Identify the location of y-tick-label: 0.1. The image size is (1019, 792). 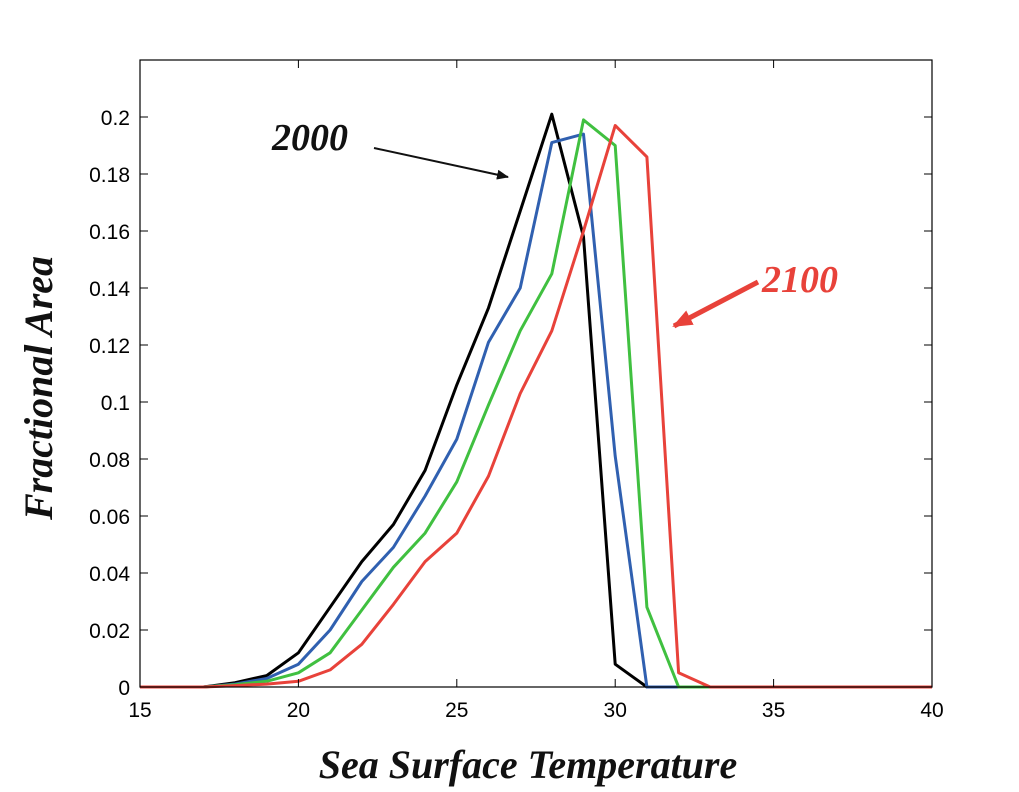
(115, 403).